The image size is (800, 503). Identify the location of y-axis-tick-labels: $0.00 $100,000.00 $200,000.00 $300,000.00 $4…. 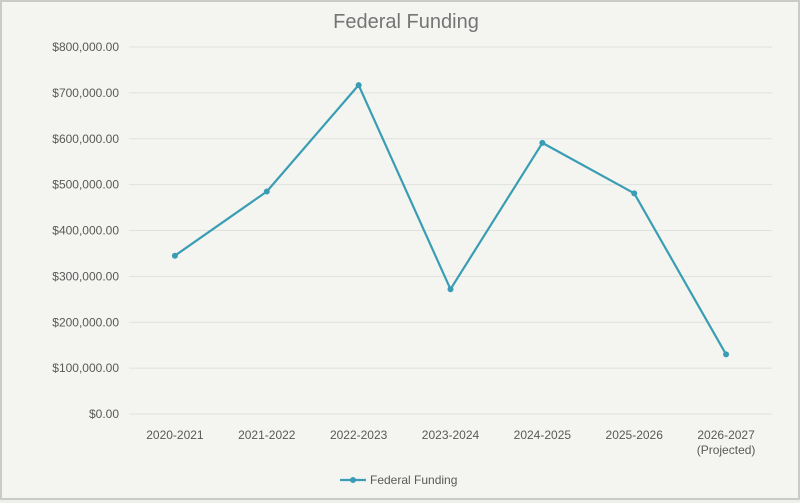
(85, 230).